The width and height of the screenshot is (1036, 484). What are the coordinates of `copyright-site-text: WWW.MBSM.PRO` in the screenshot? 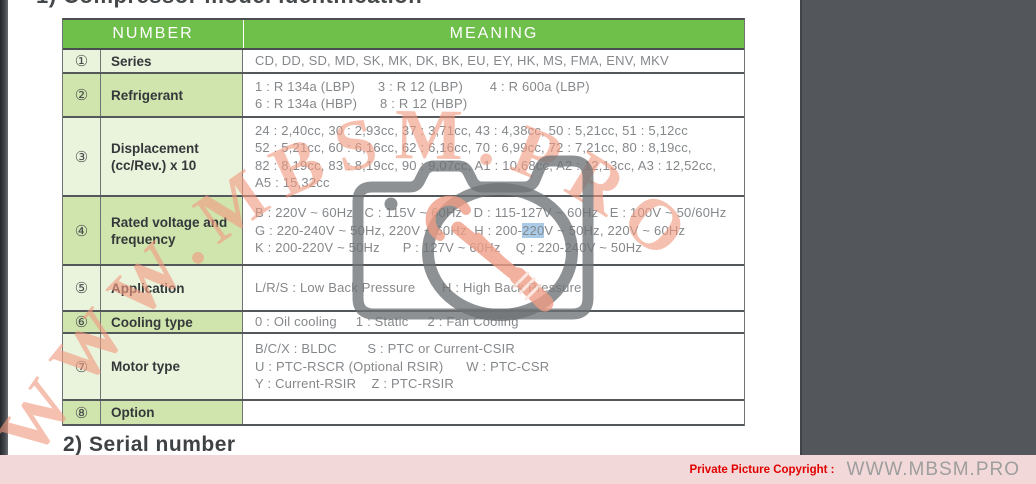 It's located at (933, 469).